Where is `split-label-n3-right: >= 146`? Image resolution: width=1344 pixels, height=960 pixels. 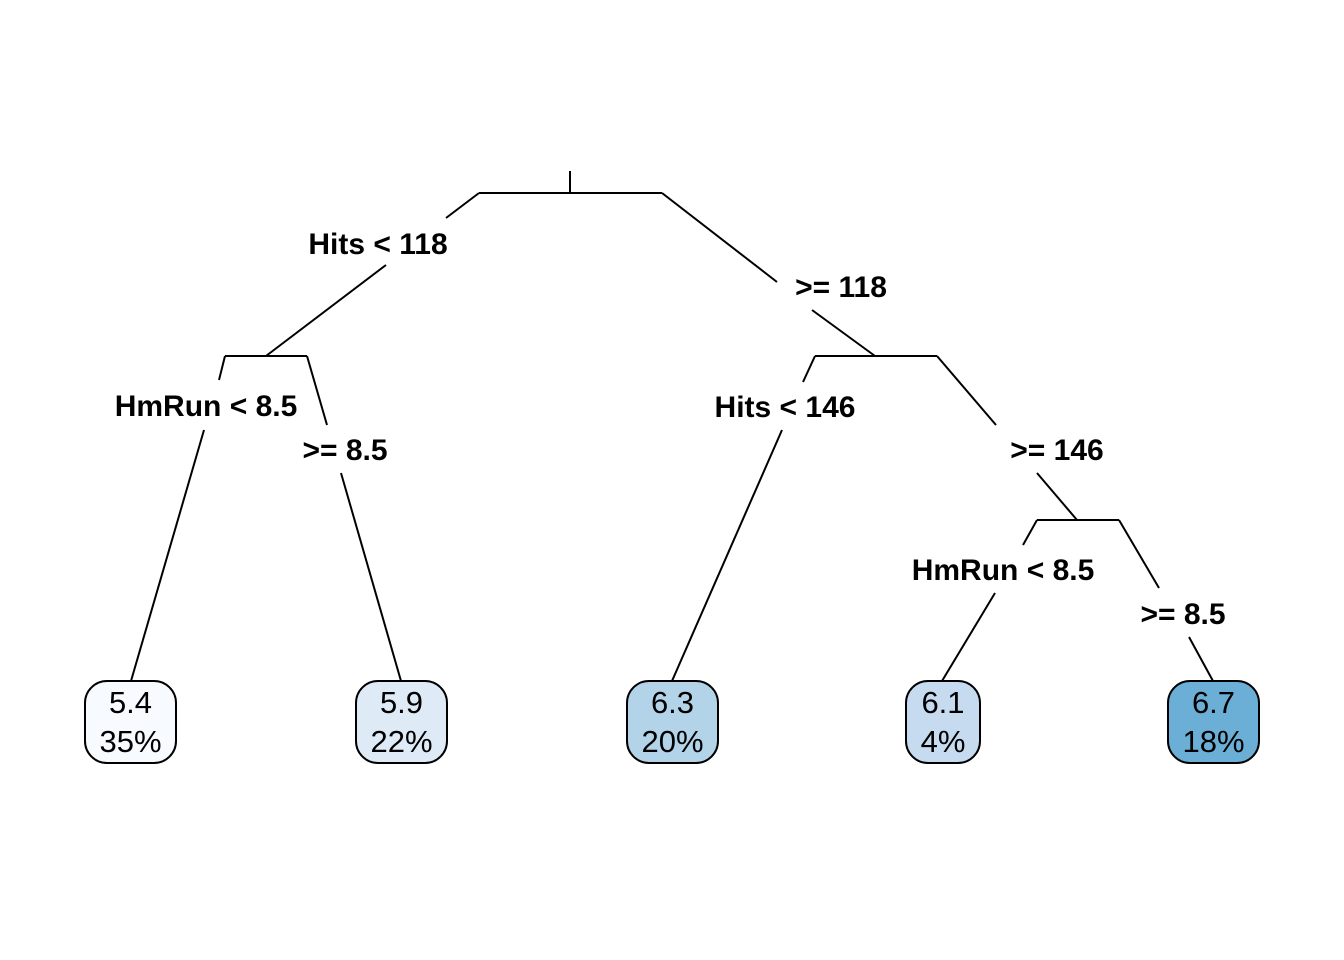 split-label-n3-right: >= 146 is located at coordinates (1056, 450).